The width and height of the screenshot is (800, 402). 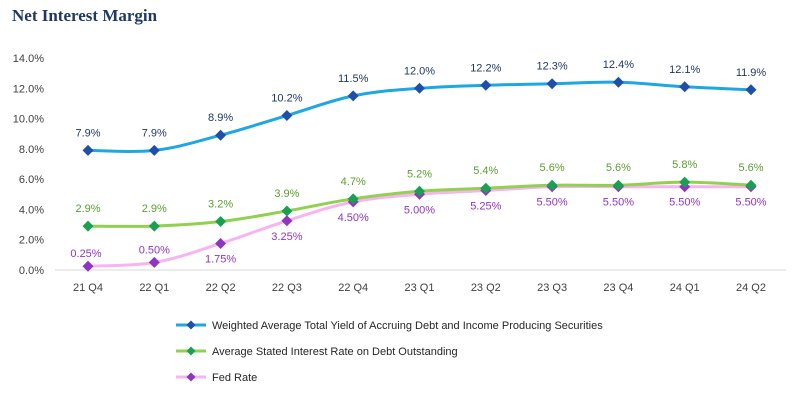 What do you see at coordinates (751, 73) in the screenshot?
I see `data-label: 11.9%` at bounding box center [751, 73].